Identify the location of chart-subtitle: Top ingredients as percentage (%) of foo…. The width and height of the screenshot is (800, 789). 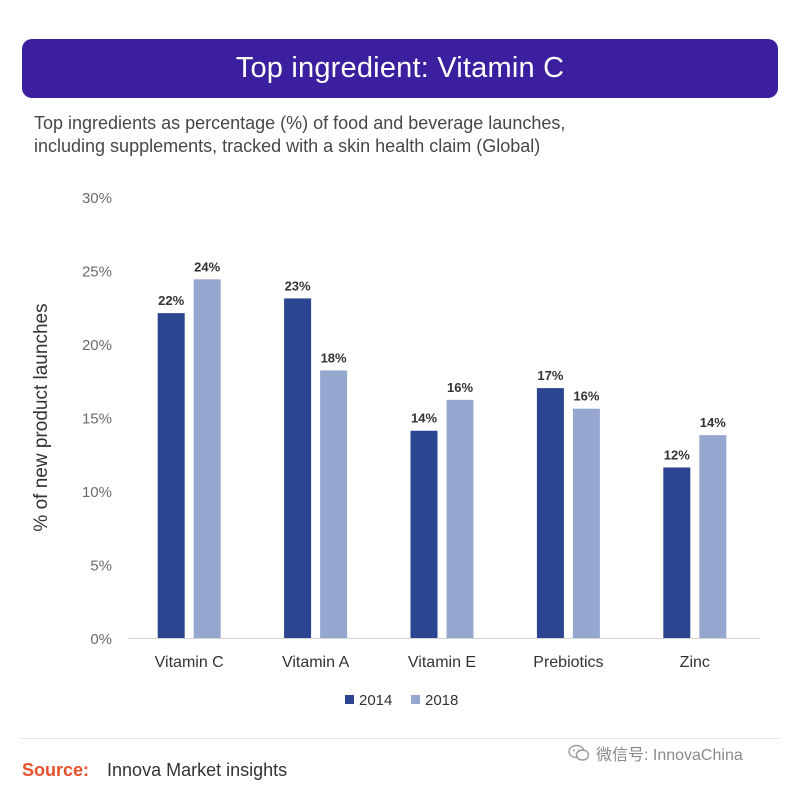
(404, 135).